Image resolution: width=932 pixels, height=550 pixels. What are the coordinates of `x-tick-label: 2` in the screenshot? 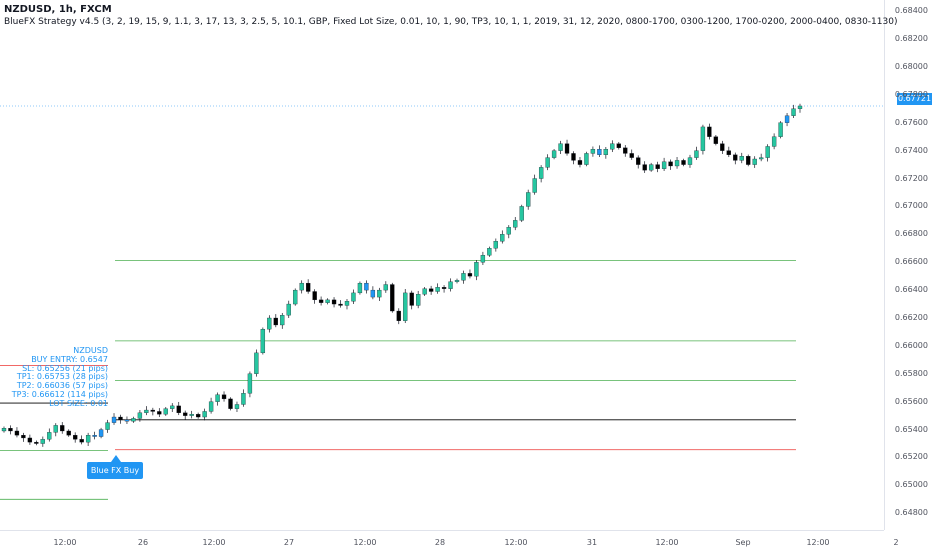 It's located at (896, 542).